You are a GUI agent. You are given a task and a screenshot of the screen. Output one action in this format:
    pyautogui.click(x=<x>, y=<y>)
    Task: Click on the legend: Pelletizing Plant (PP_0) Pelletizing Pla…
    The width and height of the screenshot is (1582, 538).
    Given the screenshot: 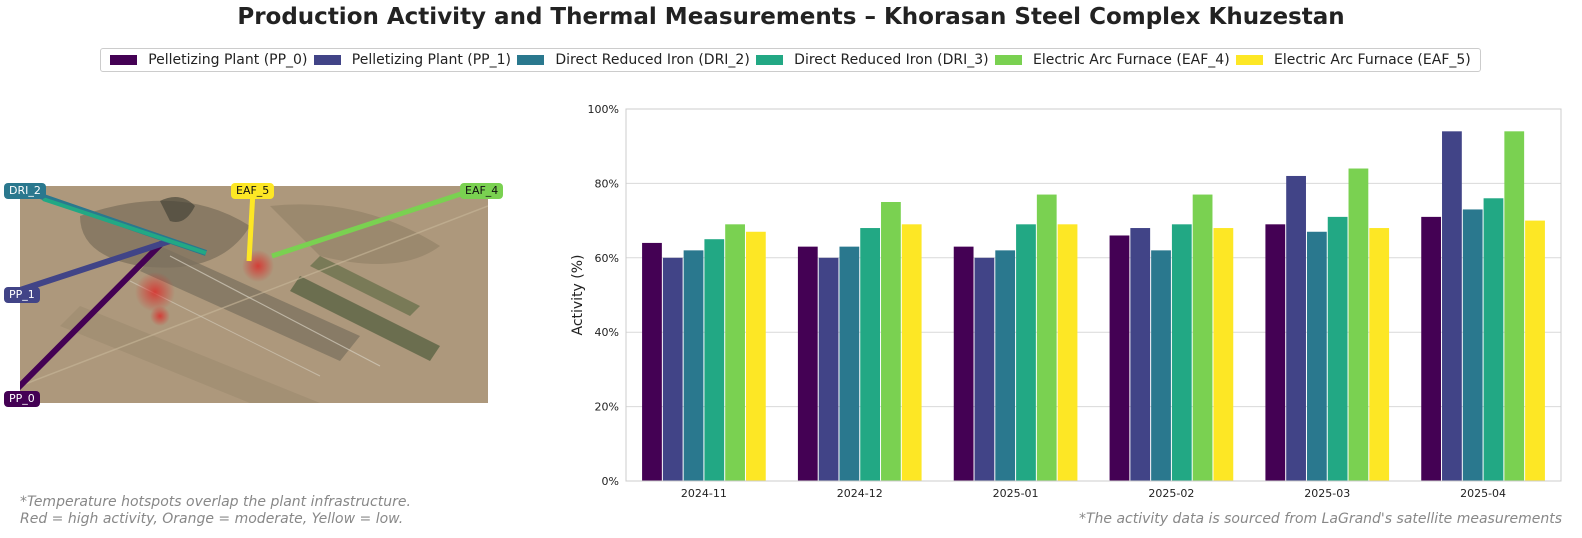 What is the action you would take?
    pyautogui.click(x=790, y=60)
    